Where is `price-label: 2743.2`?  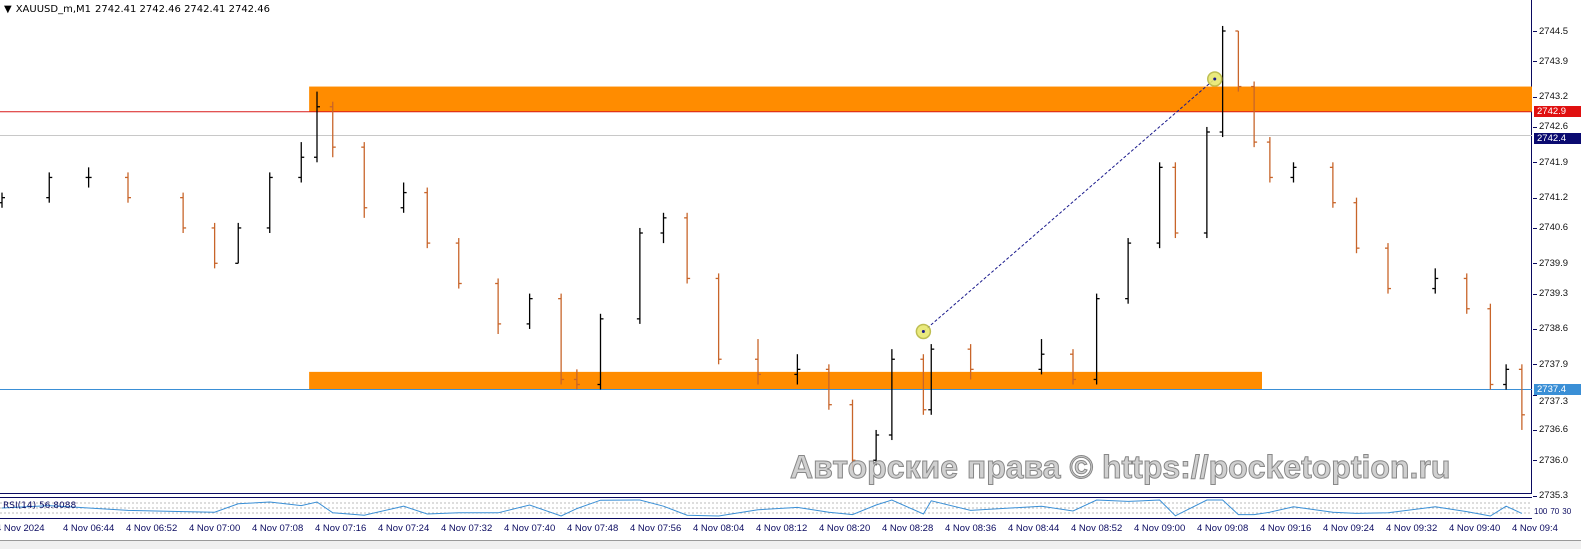
price-label: 2743.2 is located at coordinates (1554, 97).